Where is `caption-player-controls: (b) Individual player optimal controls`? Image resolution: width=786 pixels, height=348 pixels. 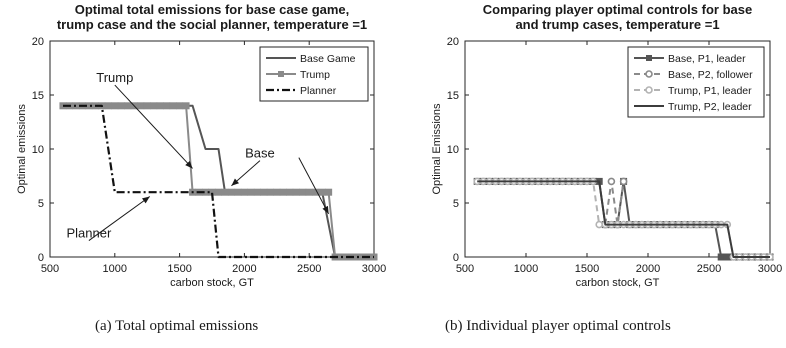
caption-player-controls: (b) Individual player optimal controls is located at coordinates (558, 326).